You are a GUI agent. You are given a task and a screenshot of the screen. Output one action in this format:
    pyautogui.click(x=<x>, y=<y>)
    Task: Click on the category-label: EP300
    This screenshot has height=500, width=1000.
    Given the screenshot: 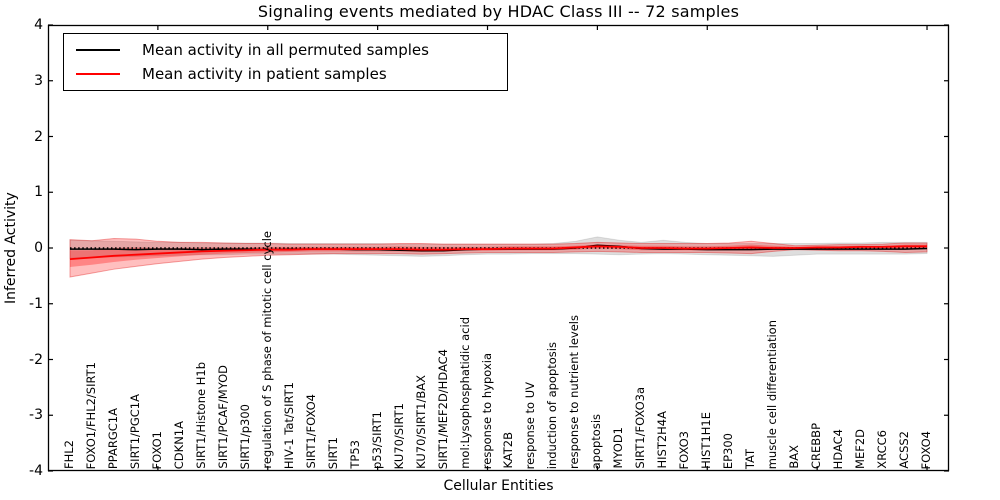 What is the action you would take?
    pyautogui.click(x=728, y=450)
    